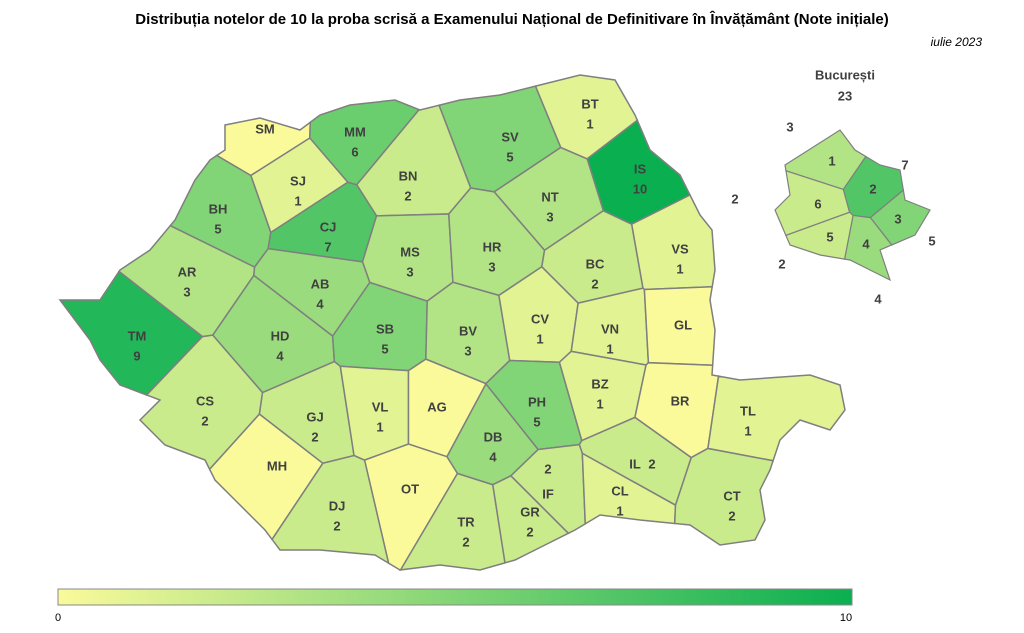  Describe the element at coordinates (640, 168) in the screenshot. I see `county-code: IS` at that location.